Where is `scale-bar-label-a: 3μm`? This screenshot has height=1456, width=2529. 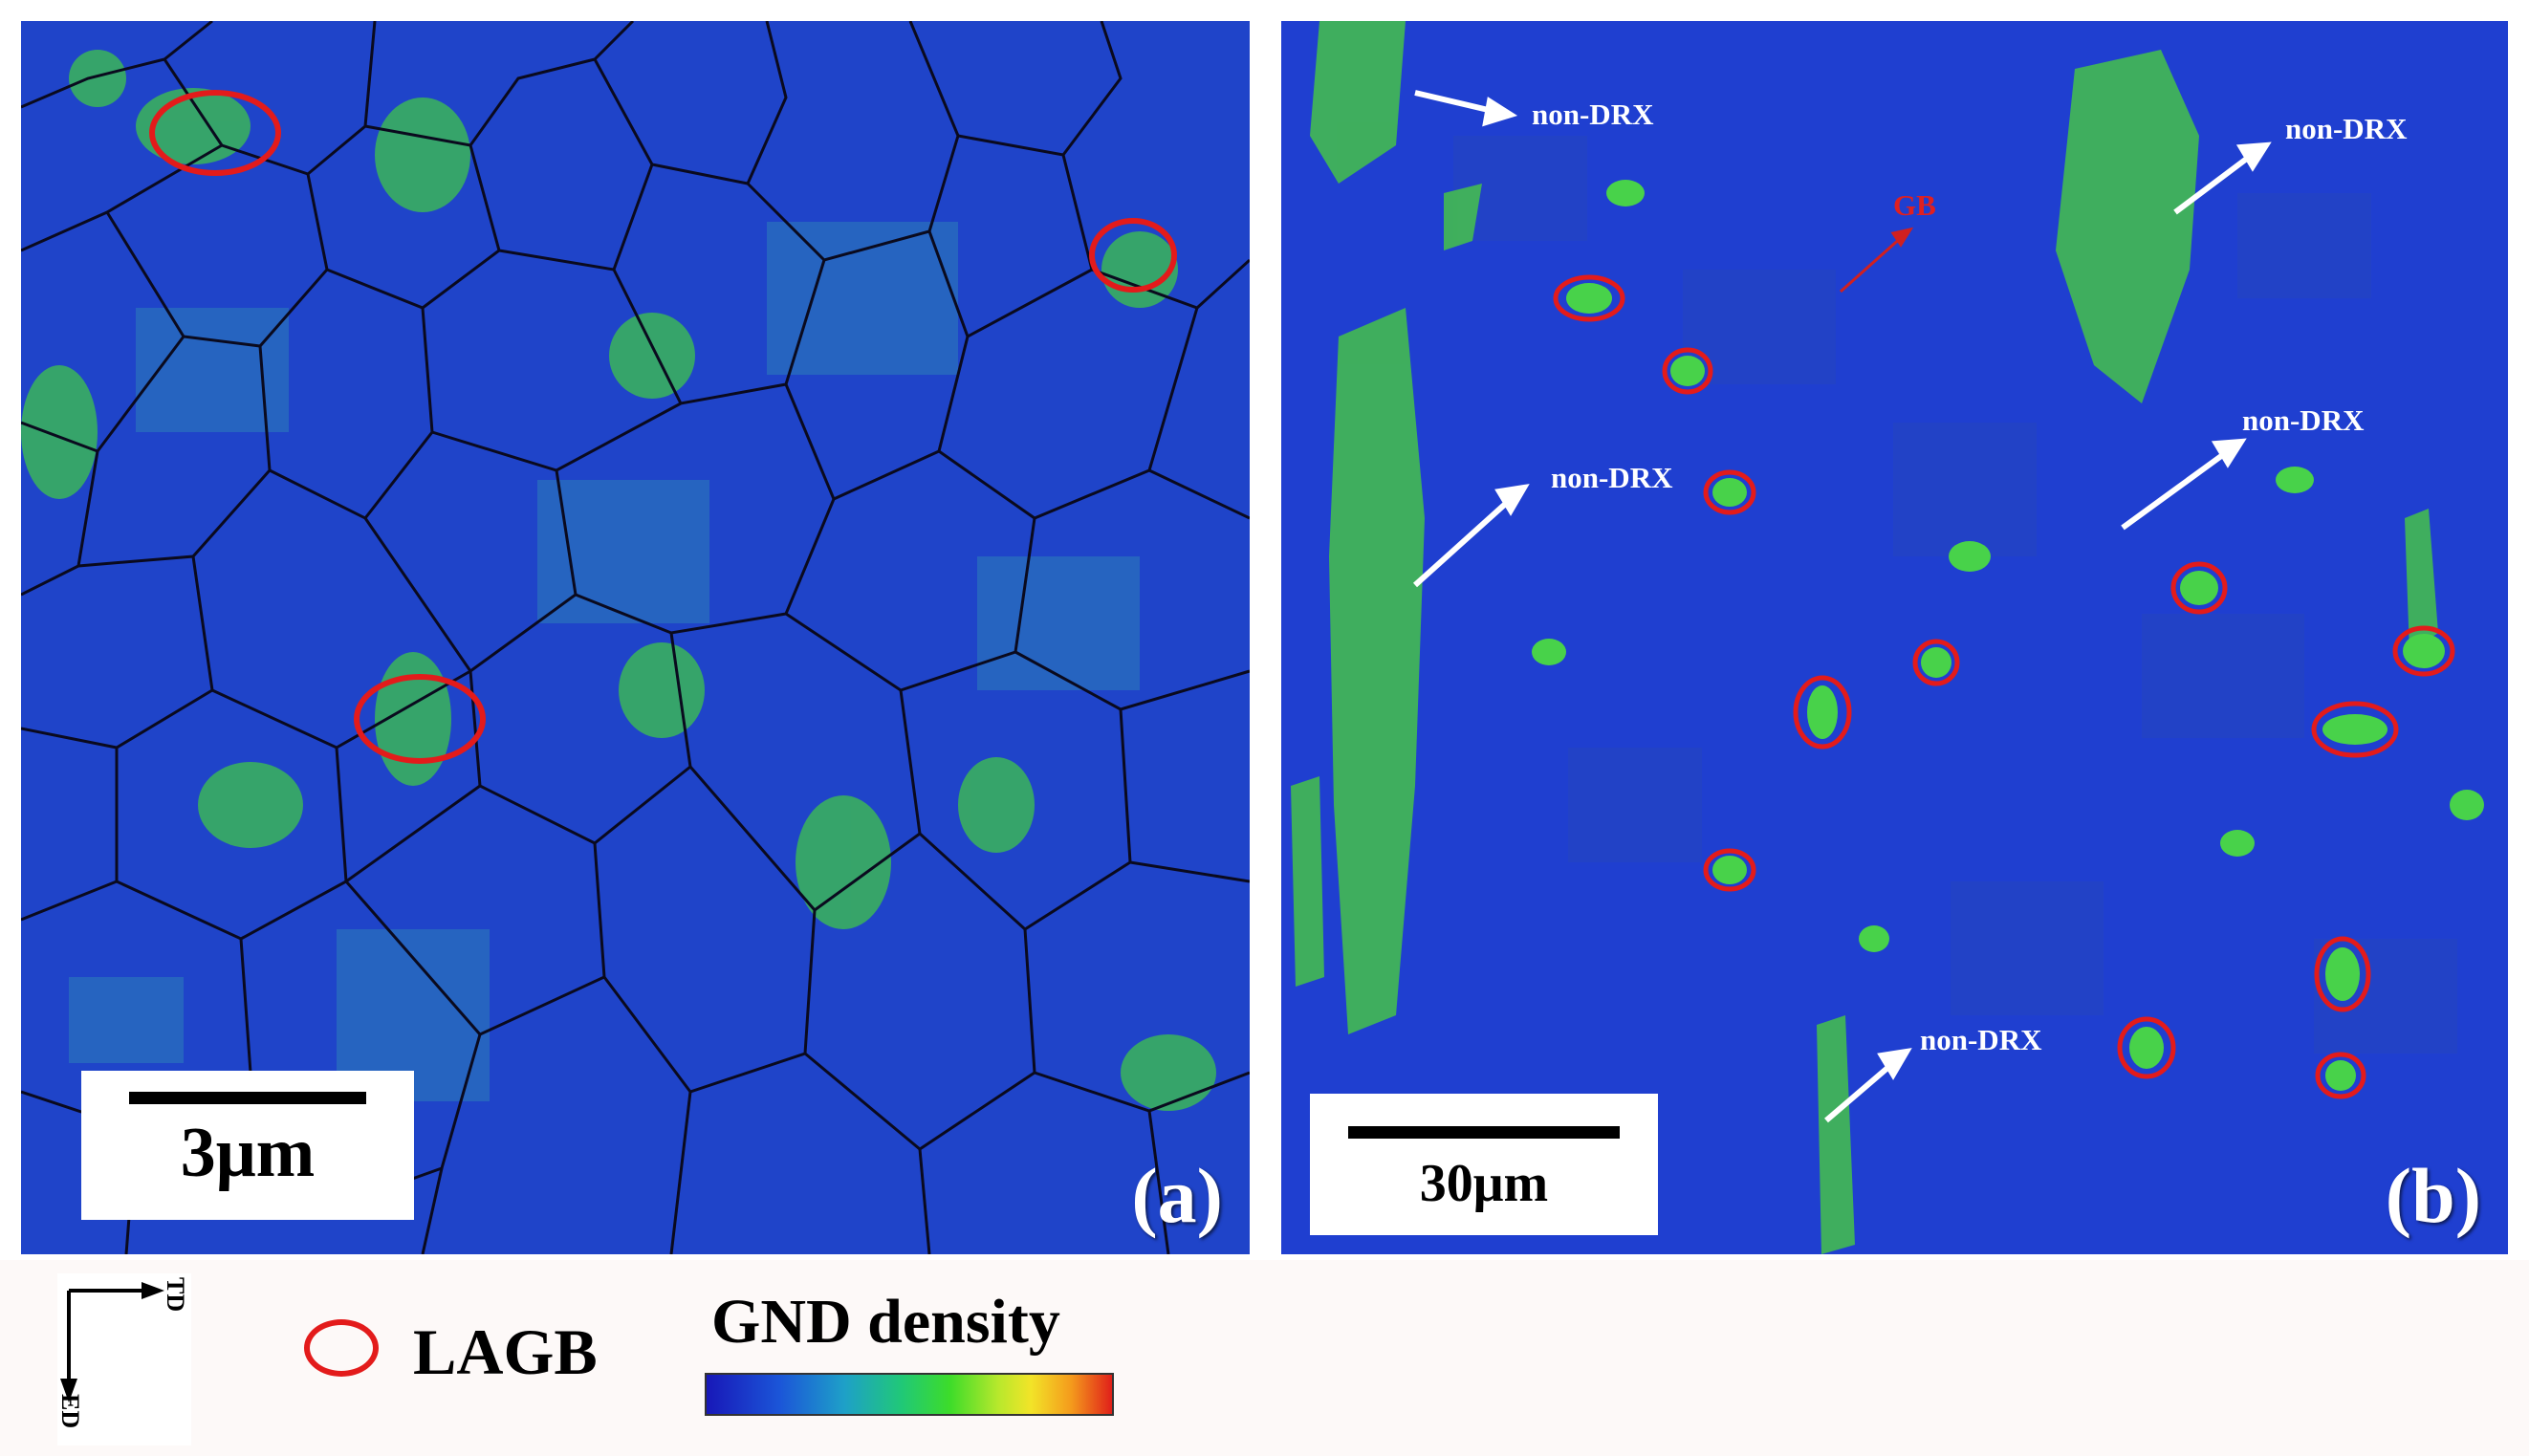 scale-bar-label-a: 3μm is located at coordinates (248, 1153).